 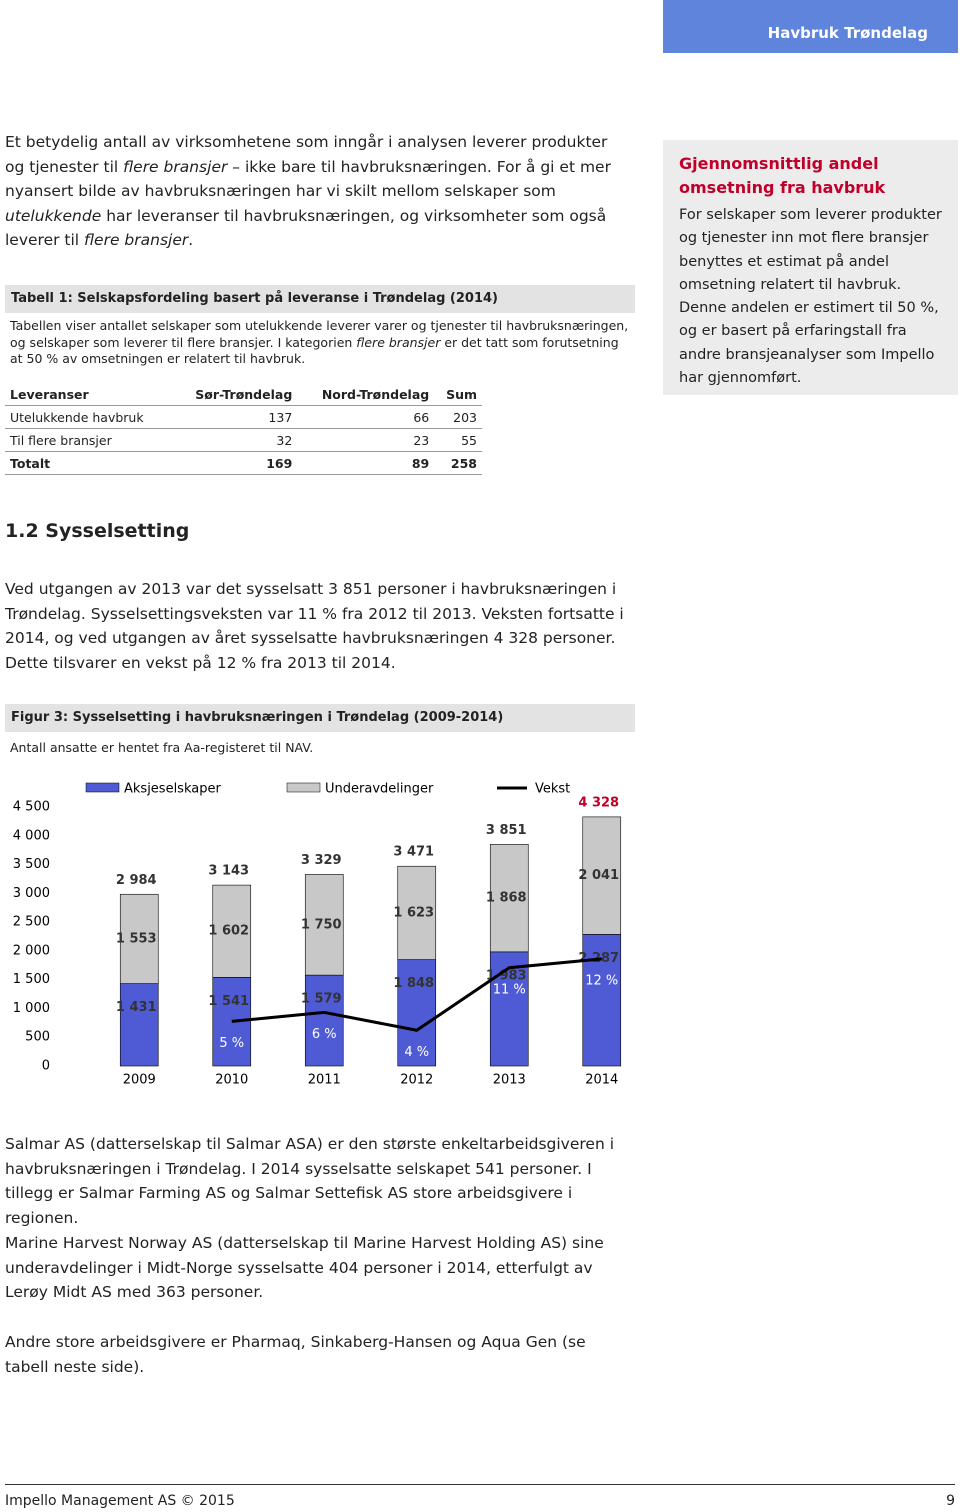 I want to click on cell: 258, so click(x=458, y=463).